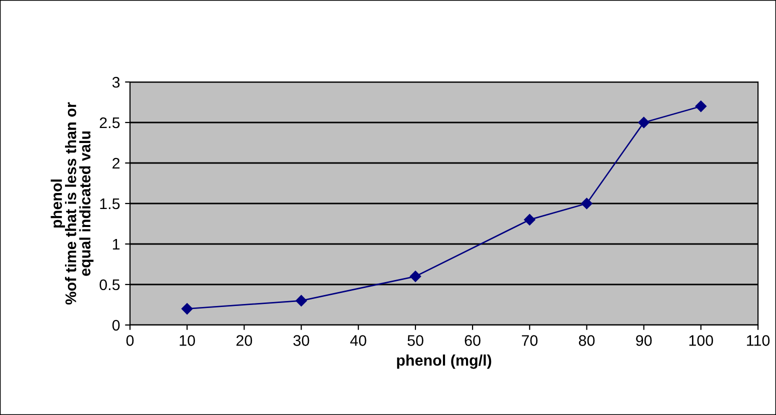 This screenshot has width=776, height=415. I want to click on y-tick-label: 0, so click(116, 325).